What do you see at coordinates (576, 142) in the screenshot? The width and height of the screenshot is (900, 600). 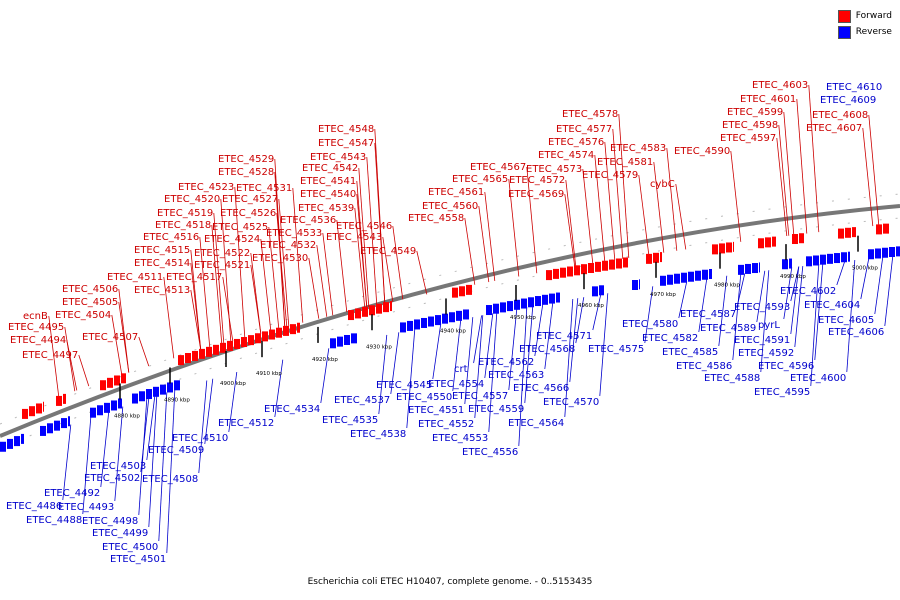 I see `forward-gene-label: ETEC_4576` at bounding box center [576, 142].